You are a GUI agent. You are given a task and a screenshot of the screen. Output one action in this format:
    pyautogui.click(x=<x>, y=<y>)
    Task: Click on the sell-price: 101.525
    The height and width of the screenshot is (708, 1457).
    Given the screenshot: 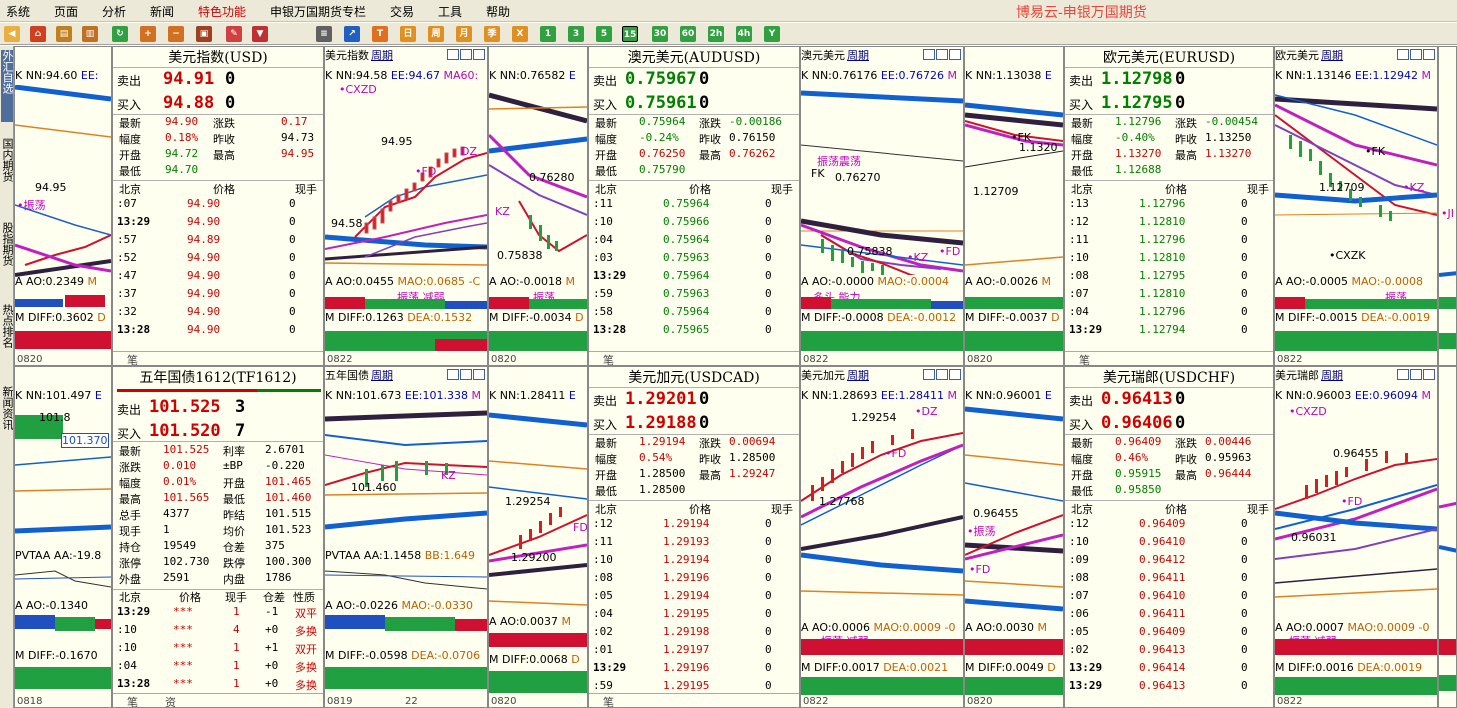 What is the action you would take?
    pyautogui.click(x=185, y=407)
    